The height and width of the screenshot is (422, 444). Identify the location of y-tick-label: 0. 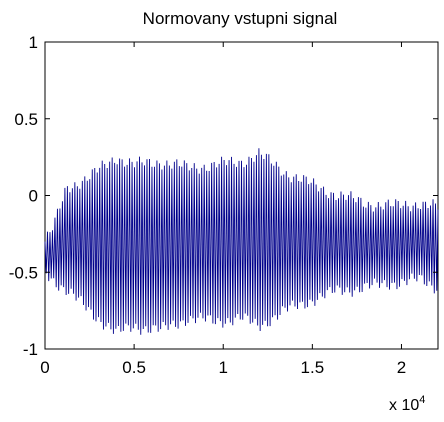
(33, 196).